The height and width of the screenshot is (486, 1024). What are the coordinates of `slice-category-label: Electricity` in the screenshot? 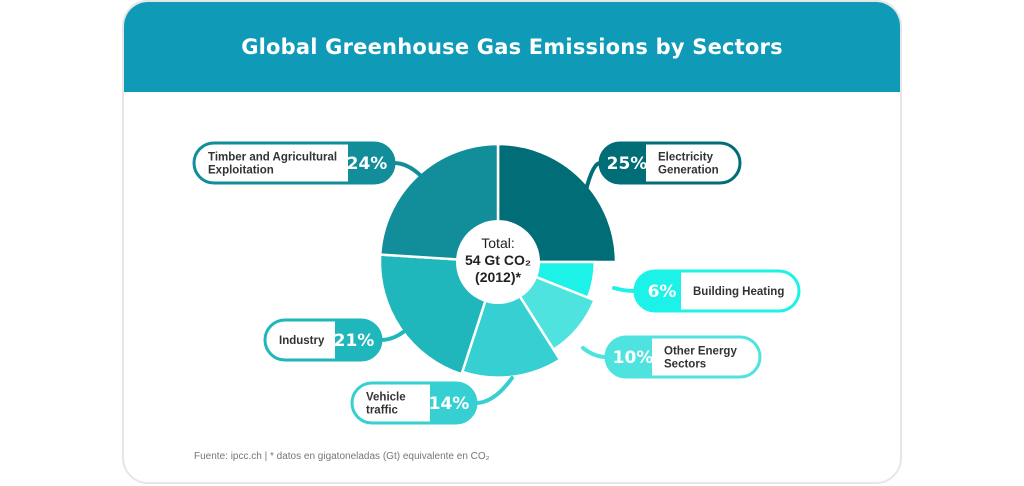 It's located at (686, 158).